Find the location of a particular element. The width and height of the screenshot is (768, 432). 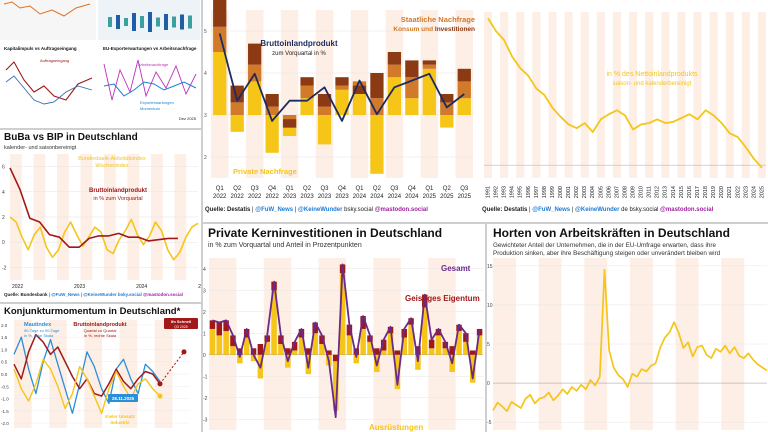

invest-y-tick: 4 is located at coordinates (204, 270).